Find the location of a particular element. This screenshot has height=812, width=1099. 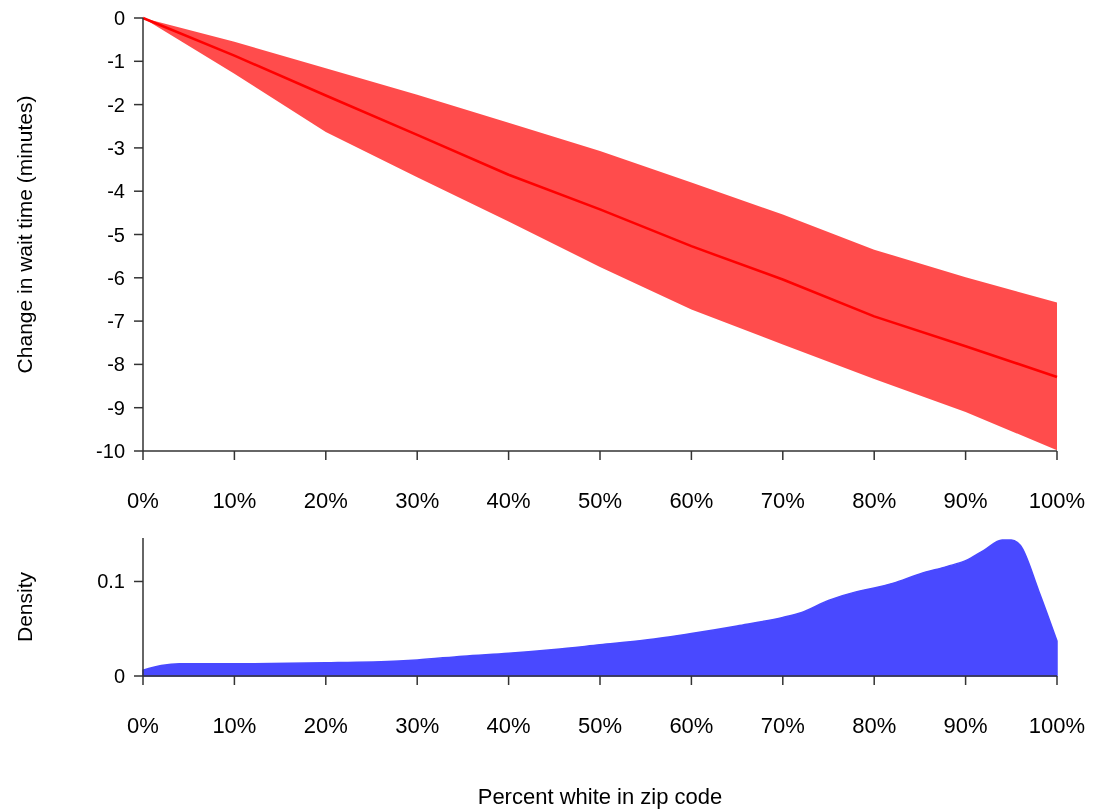

y-tick-label: -2 is located at coordinates (116, 104).